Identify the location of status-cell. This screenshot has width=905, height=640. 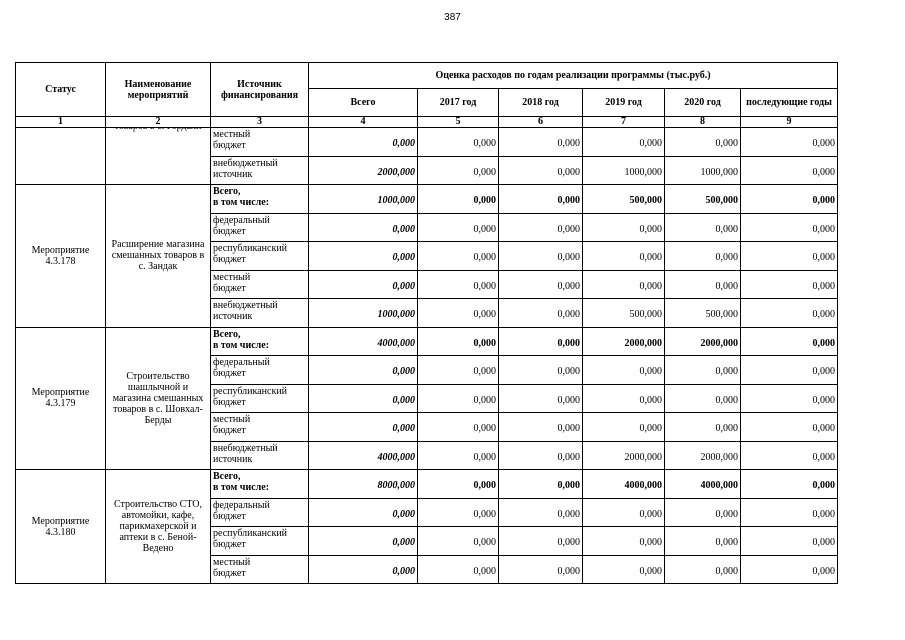
(60, 156).